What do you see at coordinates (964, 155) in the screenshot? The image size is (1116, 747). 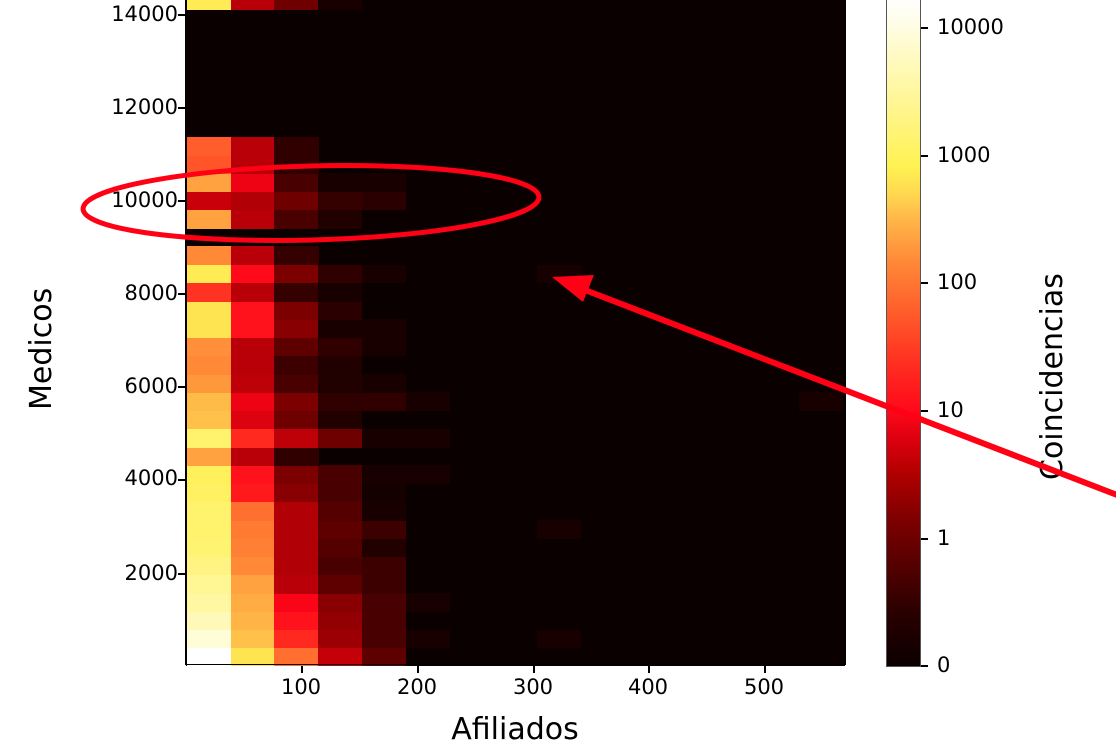 I see `colorbar-tick-label: 1000` at bounding box center [964, 155].